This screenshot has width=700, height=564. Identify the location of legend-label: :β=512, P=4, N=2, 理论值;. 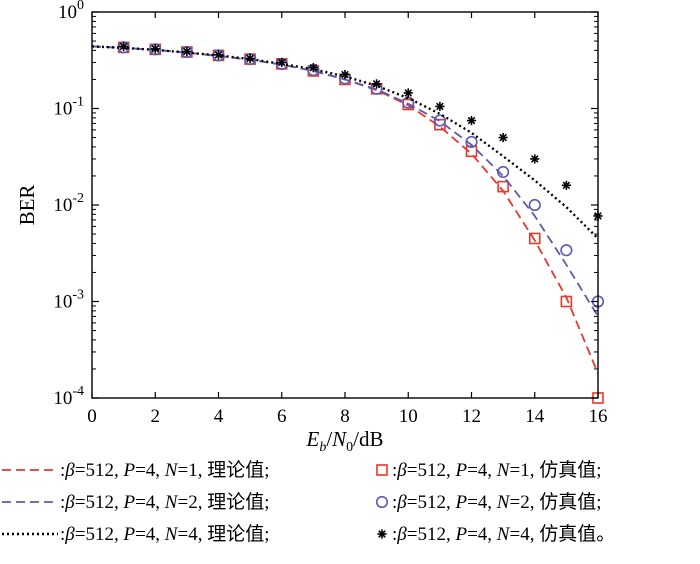
(165, 502).